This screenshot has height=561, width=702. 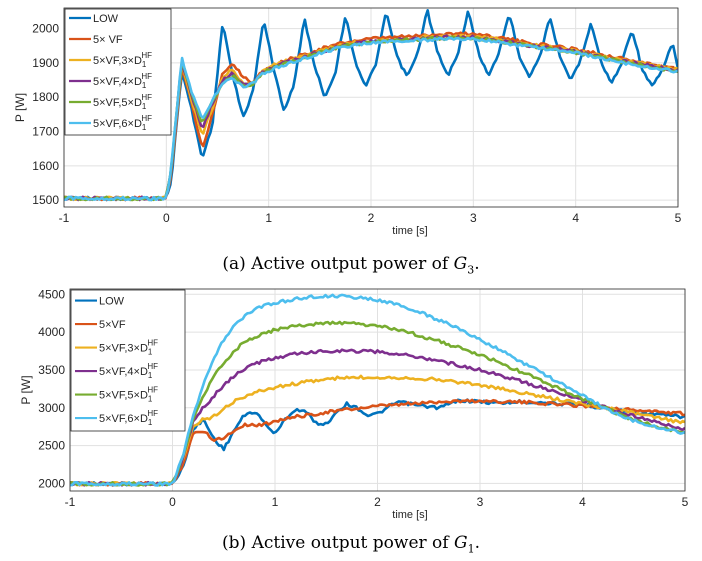 What do you see at coordinates (51, 446) in the screenshot?
I see `y-tick-label: 2500` at bounding box center [51, 446].